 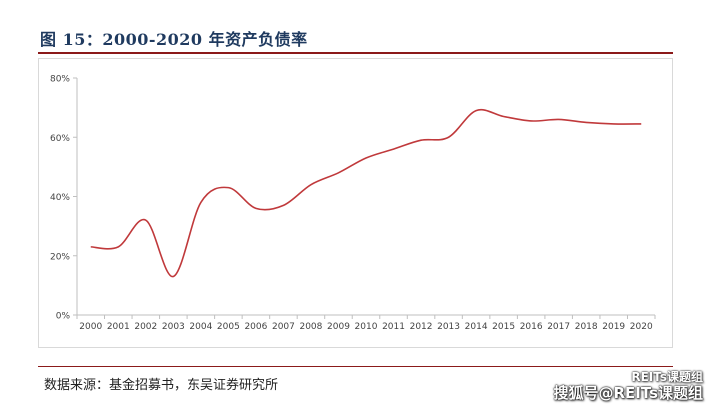 What do you see at coordinates (558, 327) in the screenshot?
I see `x-tick-label: 2017` at bounding box center [558, 327].